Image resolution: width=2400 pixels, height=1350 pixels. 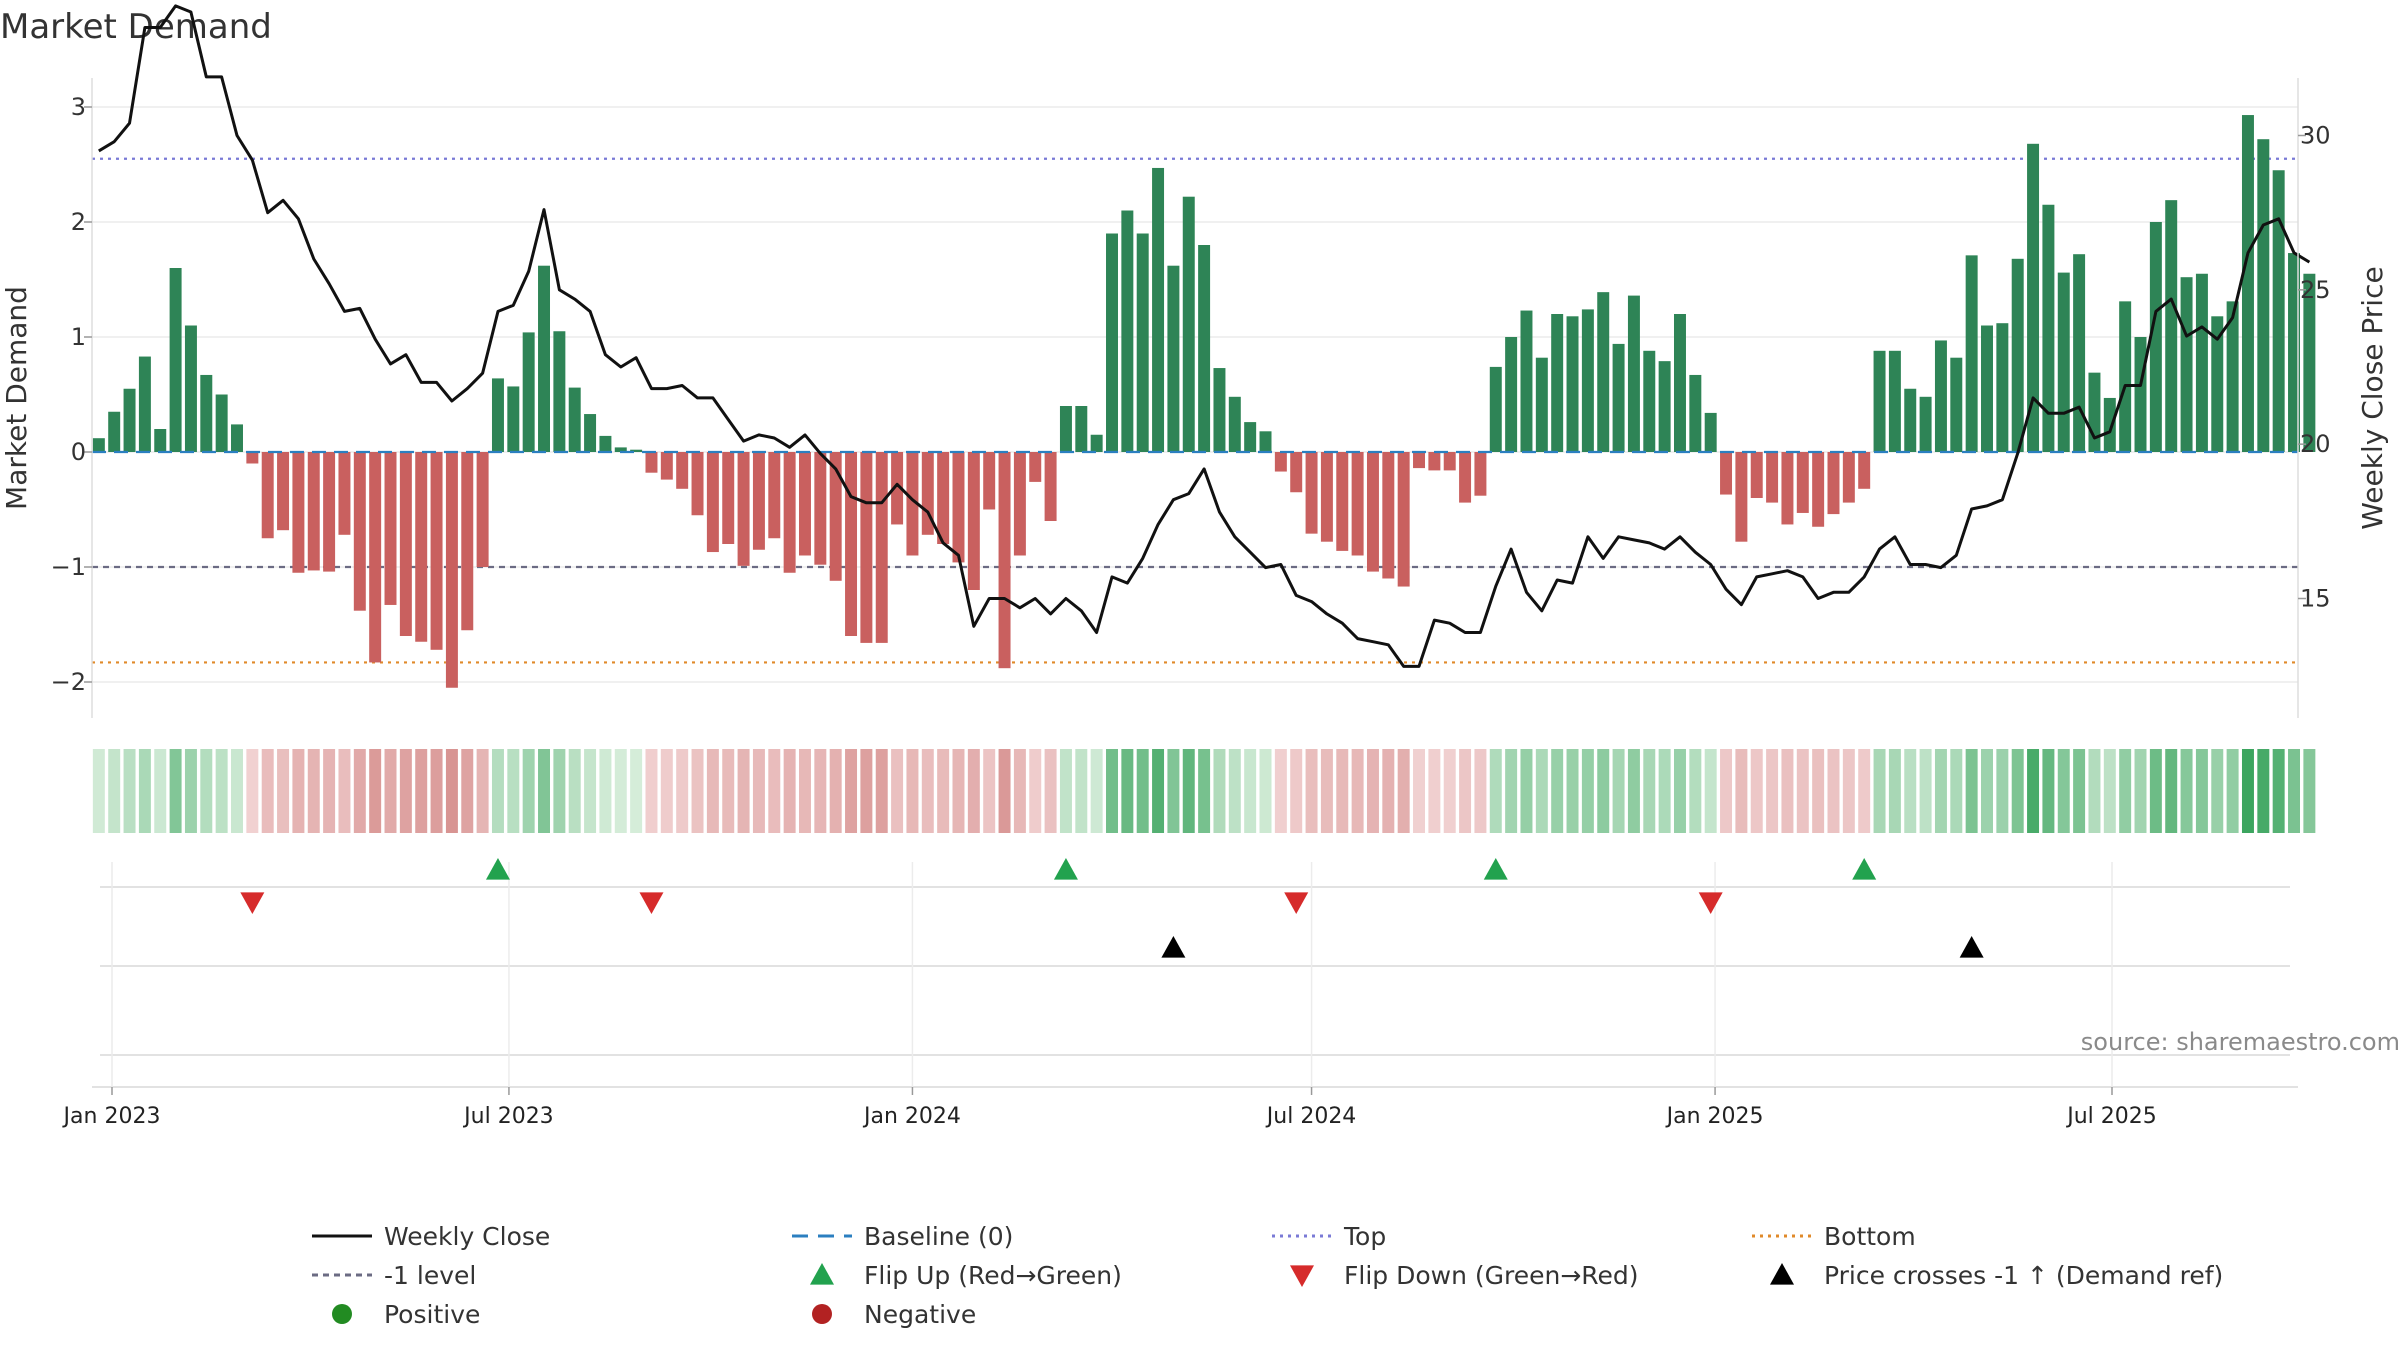 What do you see at coordinates (430, 1275) in the screenshot?
I see `legend-label-4: -1 level` at bounding box center [430, 1275].